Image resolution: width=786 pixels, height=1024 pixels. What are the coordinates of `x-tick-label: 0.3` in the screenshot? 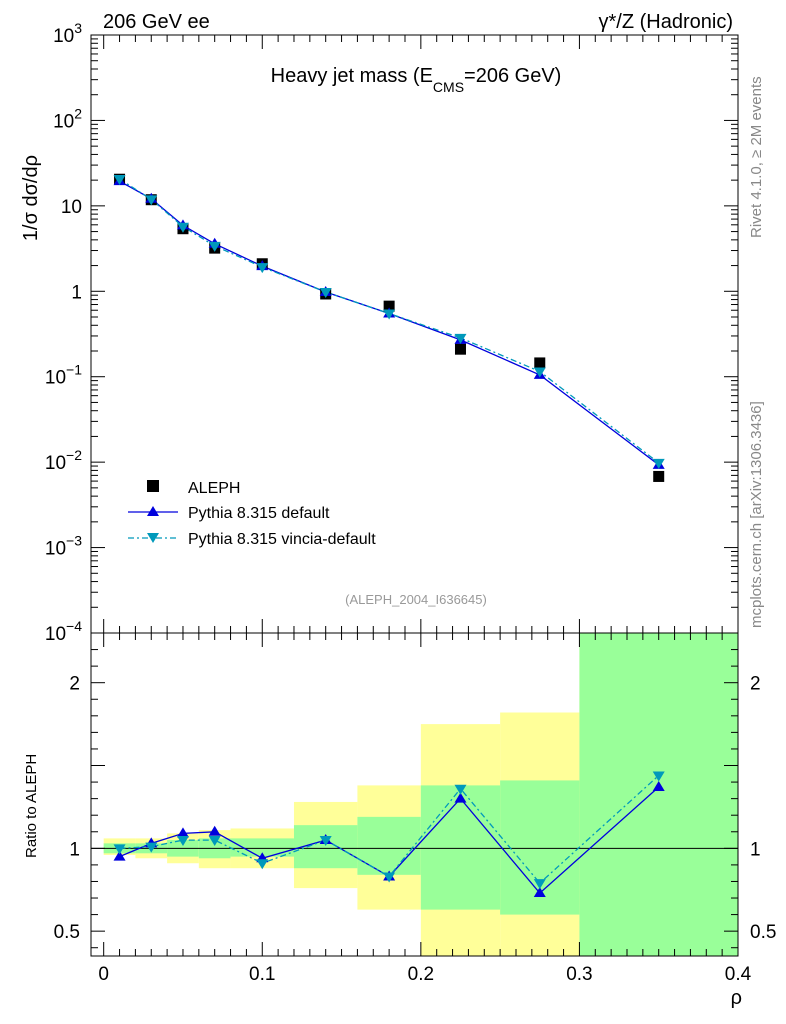 It's located at (579, 974).